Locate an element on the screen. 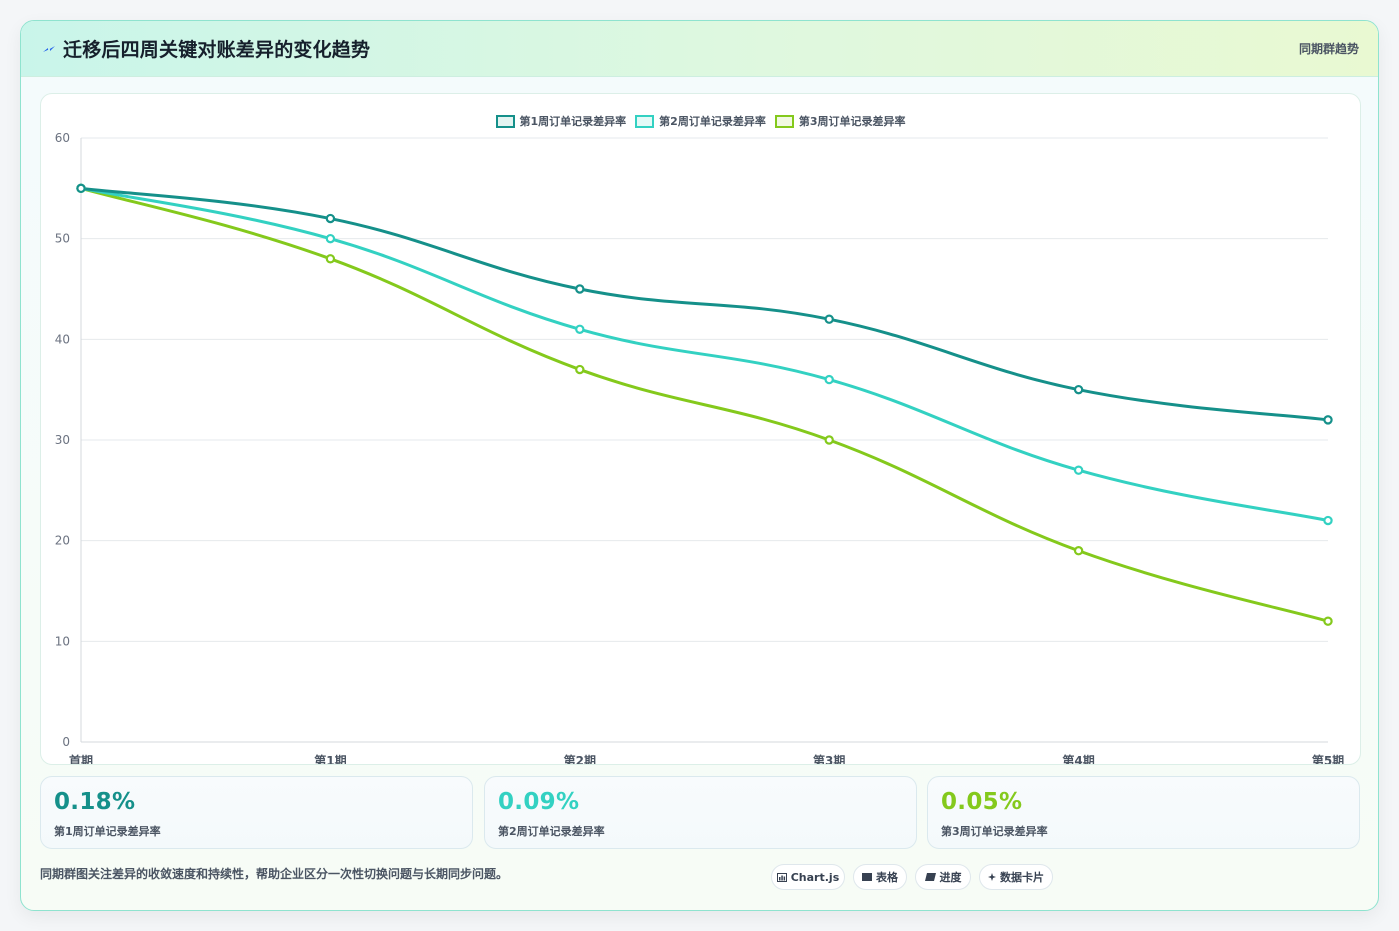  x-tick-label: 首期 is located at coordinates (81, 758).